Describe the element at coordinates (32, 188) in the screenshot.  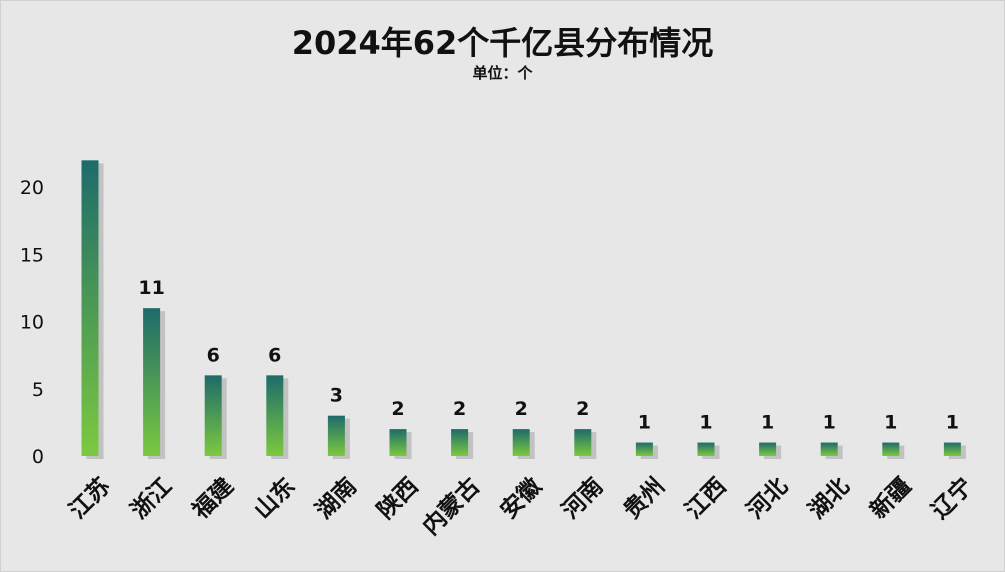
I see `y-tick-label: 20` at that location.